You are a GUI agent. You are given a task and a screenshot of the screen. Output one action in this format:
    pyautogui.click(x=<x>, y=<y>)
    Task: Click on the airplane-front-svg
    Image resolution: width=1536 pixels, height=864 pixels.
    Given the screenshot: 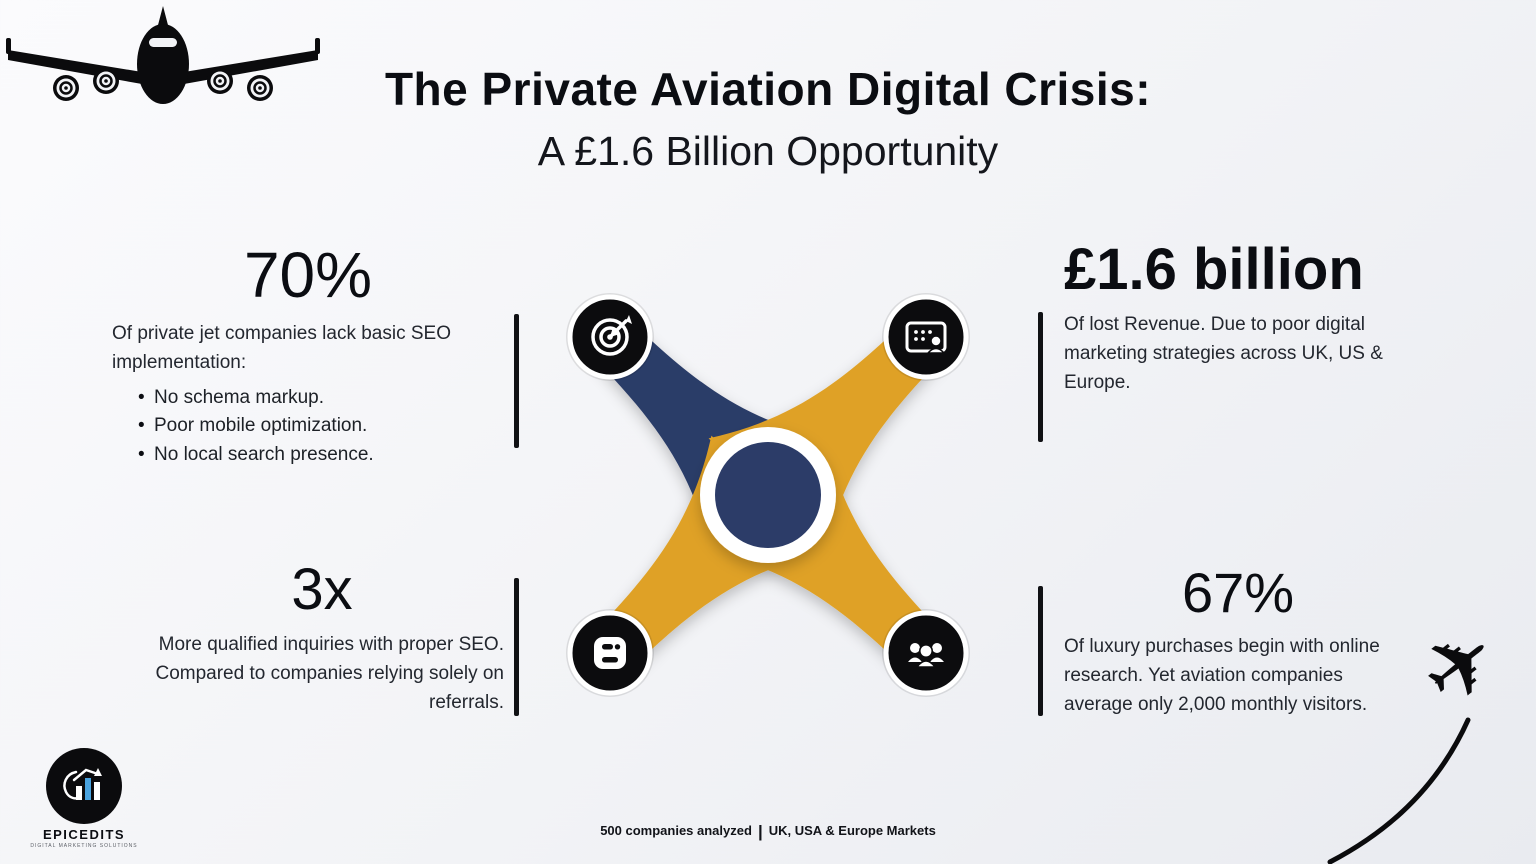 What is the action you would take?
    pyautogui.click(x=163, y=55)
    